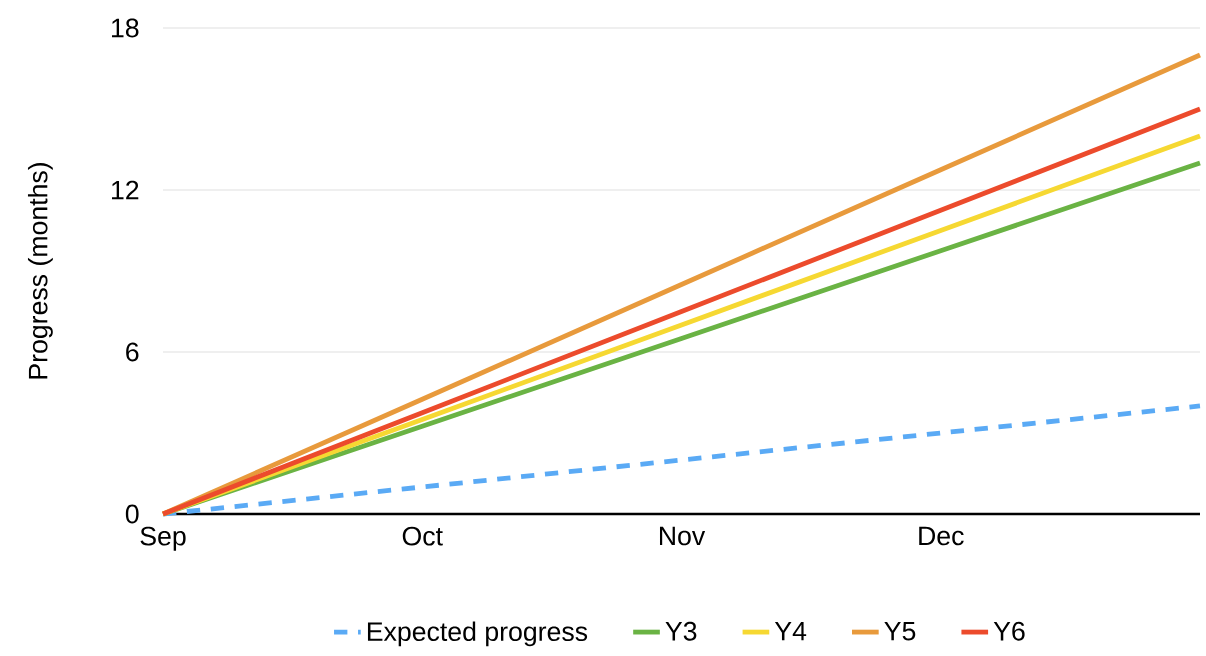 Image resolution: width=1206 pixels, height=656 pixels. Describe the element at coordinates (790, 631) in the screenshot. I see `legend-label: Y4` at that location.